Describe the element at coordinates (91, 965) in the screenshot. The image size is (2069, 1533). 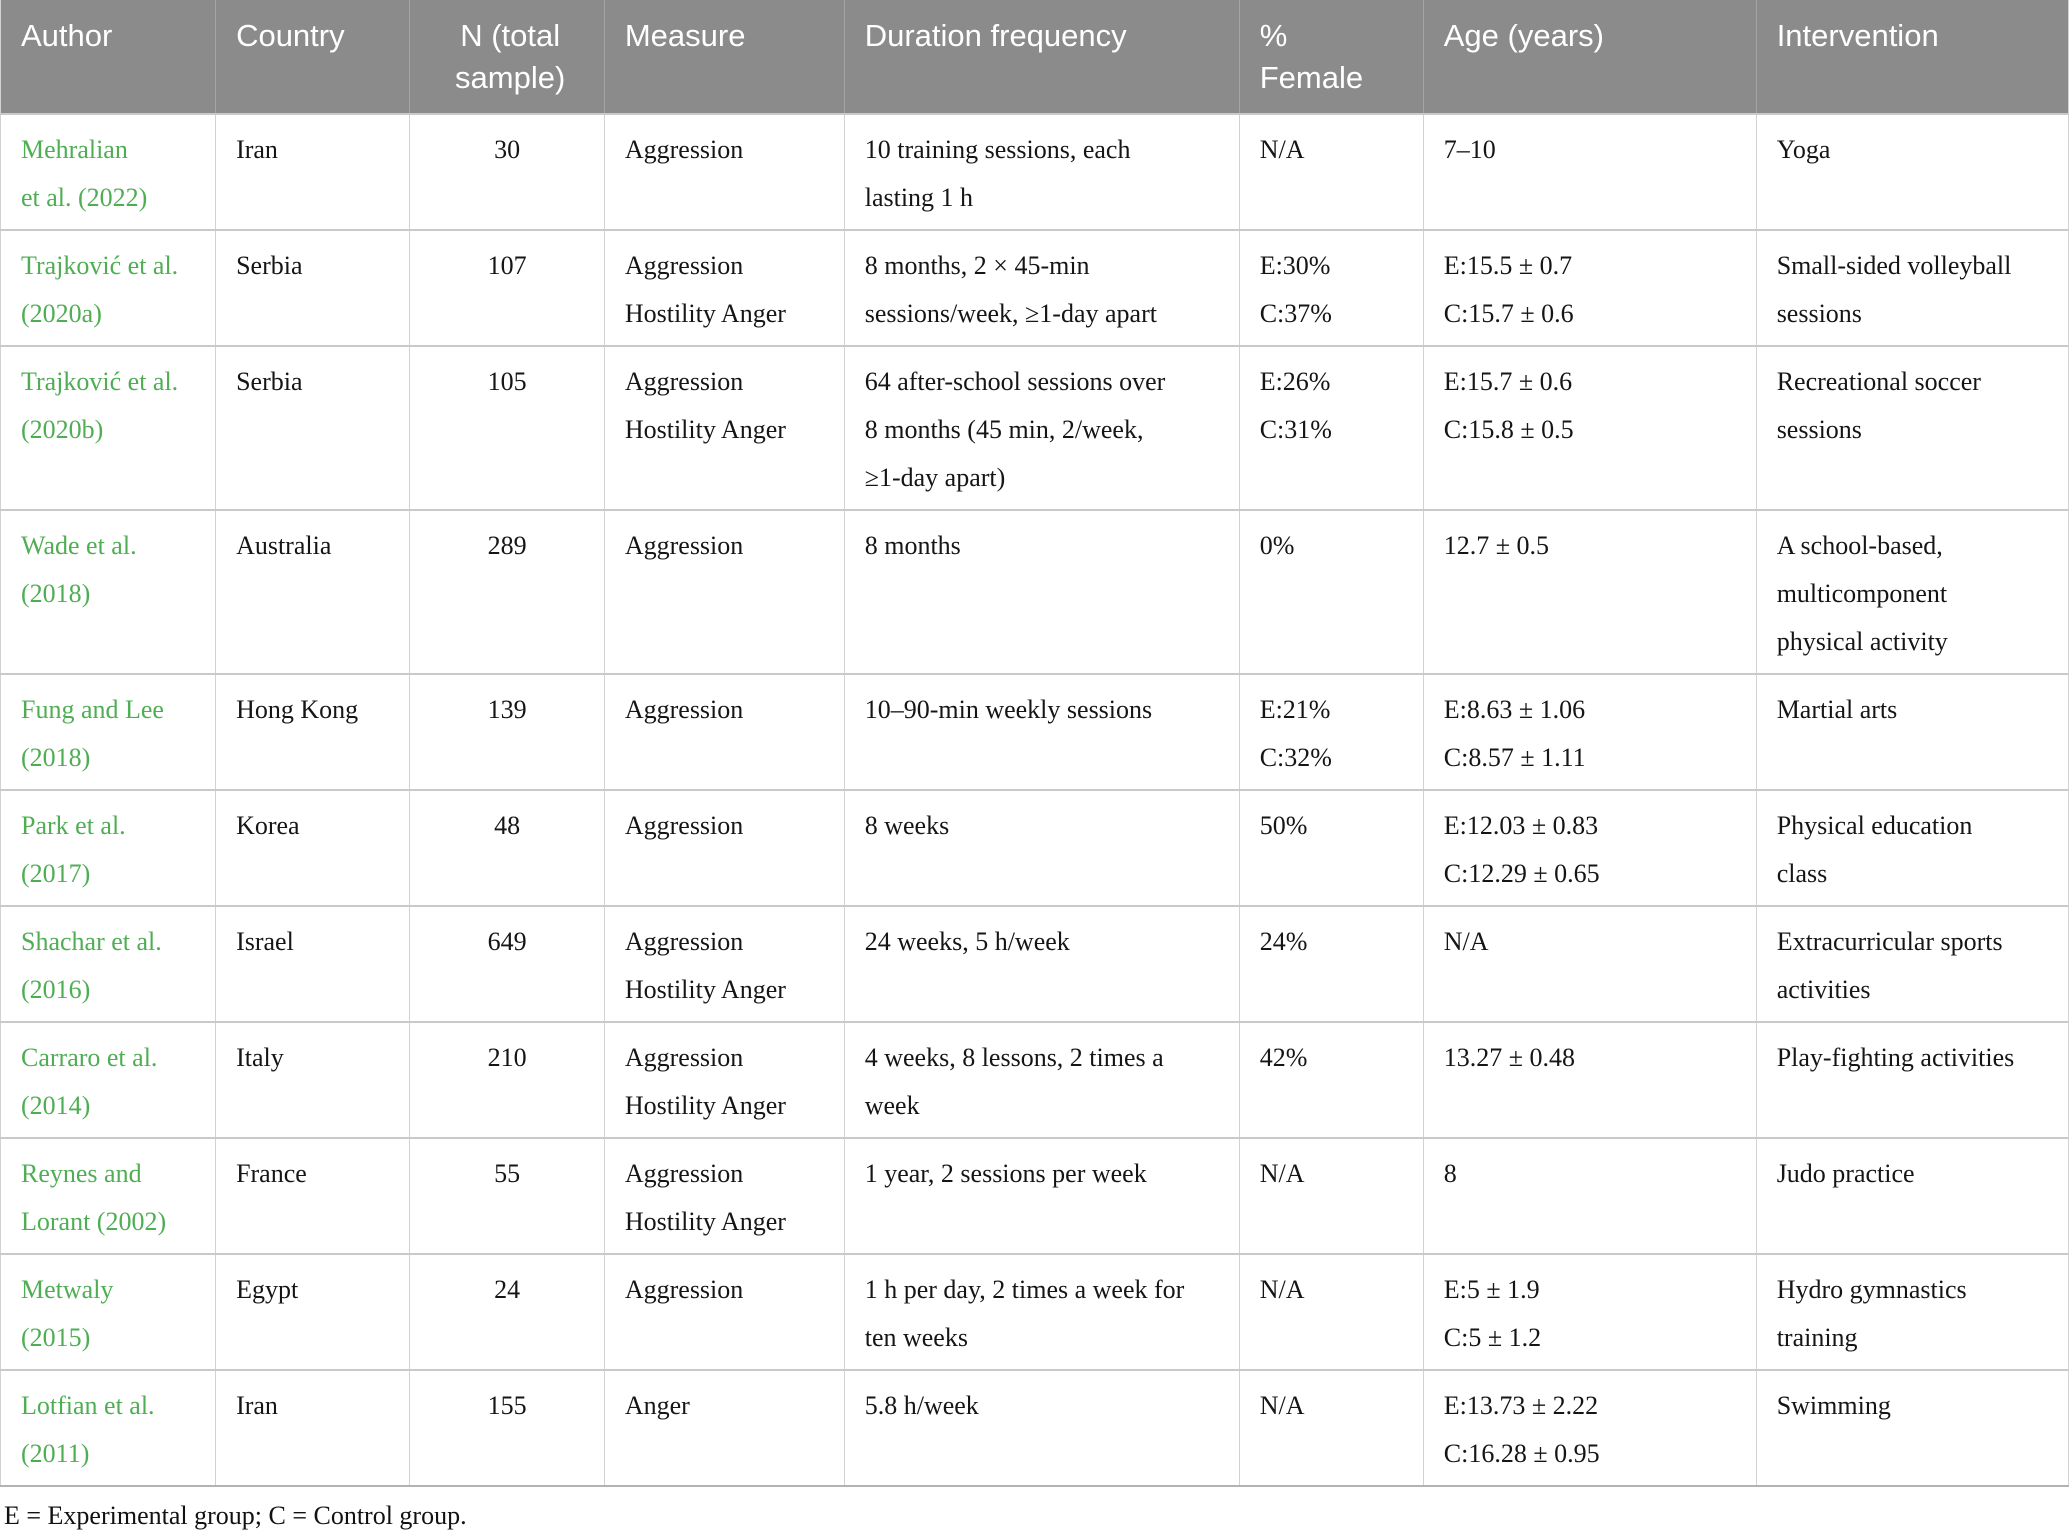
I see `citation-link: Shachar et al. (2016)` at that location.